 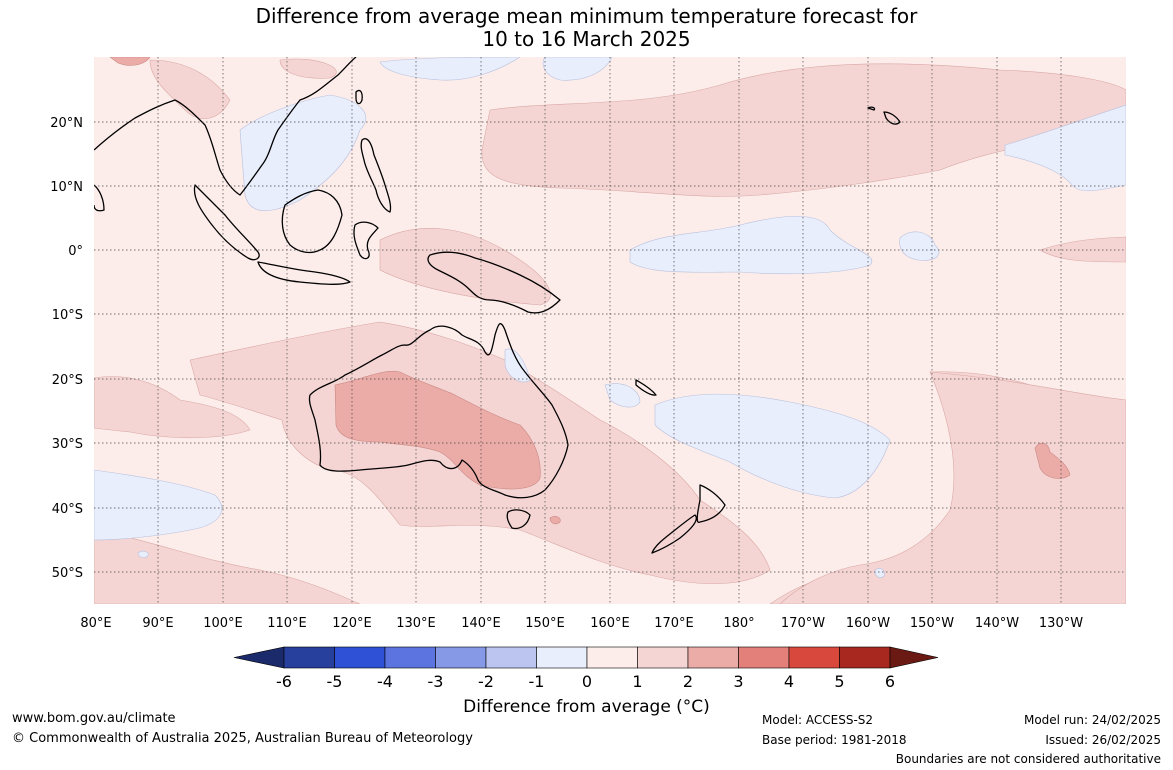 I want to click on mainland-asia-coastline, so click(x=225, y=126).